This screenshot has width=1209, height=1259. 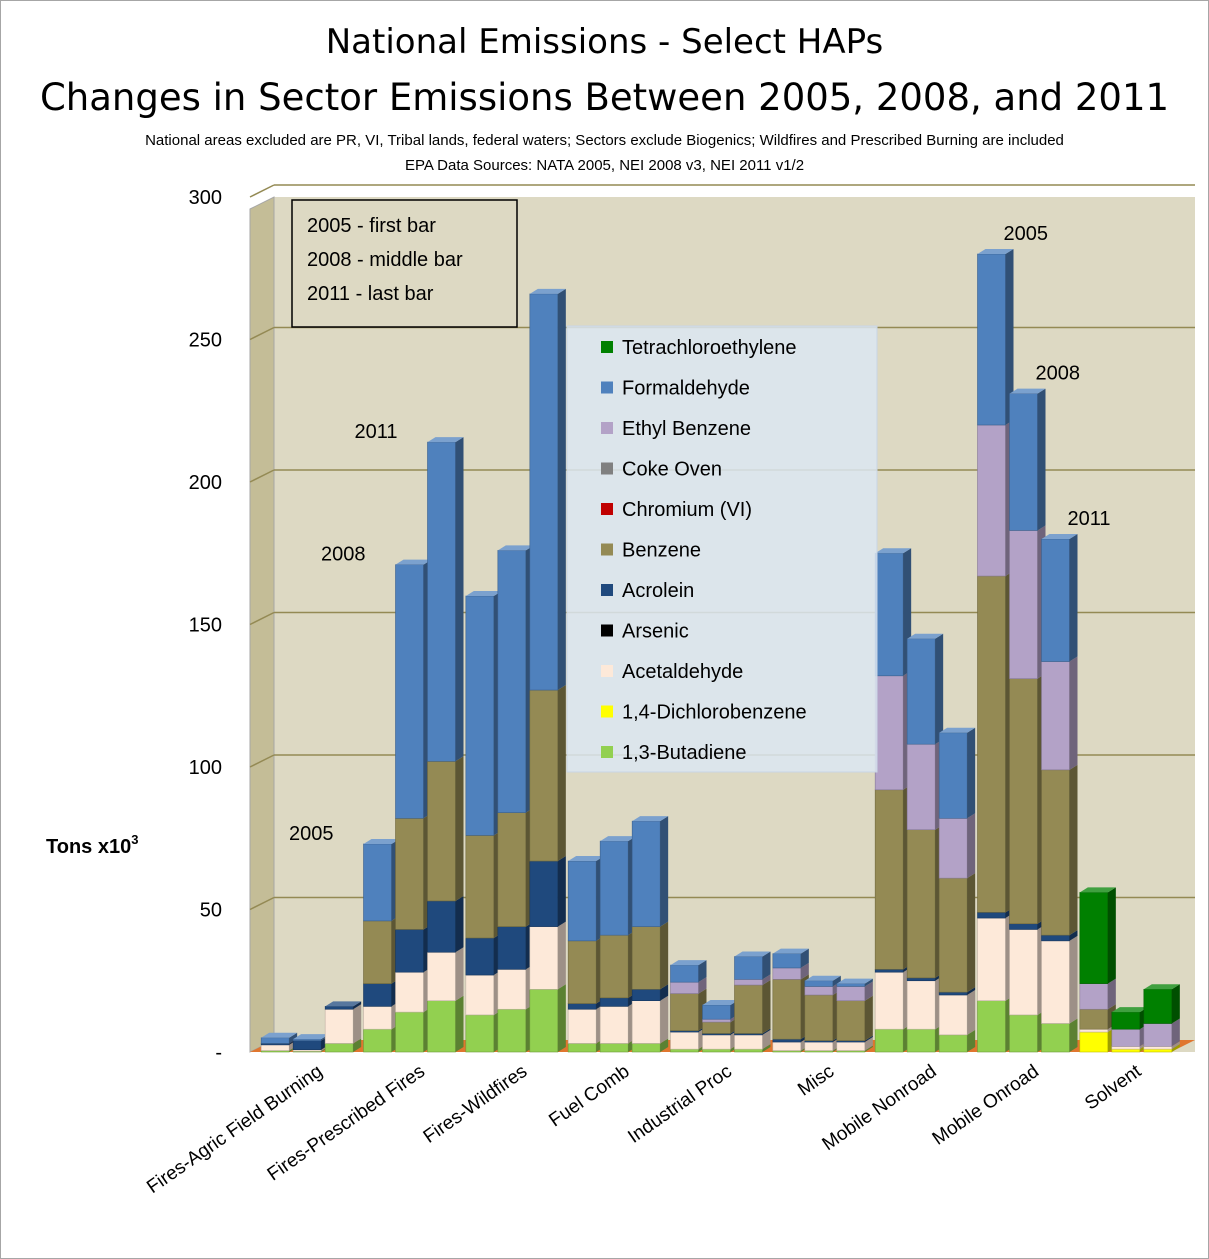 I want to click on bar-mobile-onroad-2005-ethyl-benzene, so click(x=991, y=500).